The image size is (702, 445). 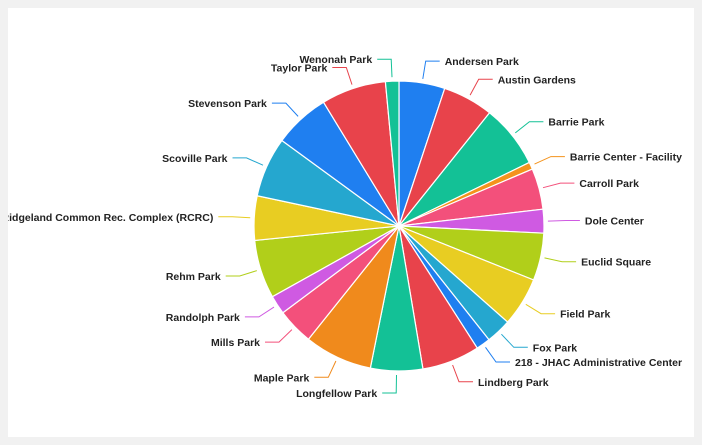 What do you see at coordinates (598, 363) in the screenshot?
I see `slice-label-218-jhac-administrative-center: 218 - JHAC Administrative Center` at bounding box center [598, 363].